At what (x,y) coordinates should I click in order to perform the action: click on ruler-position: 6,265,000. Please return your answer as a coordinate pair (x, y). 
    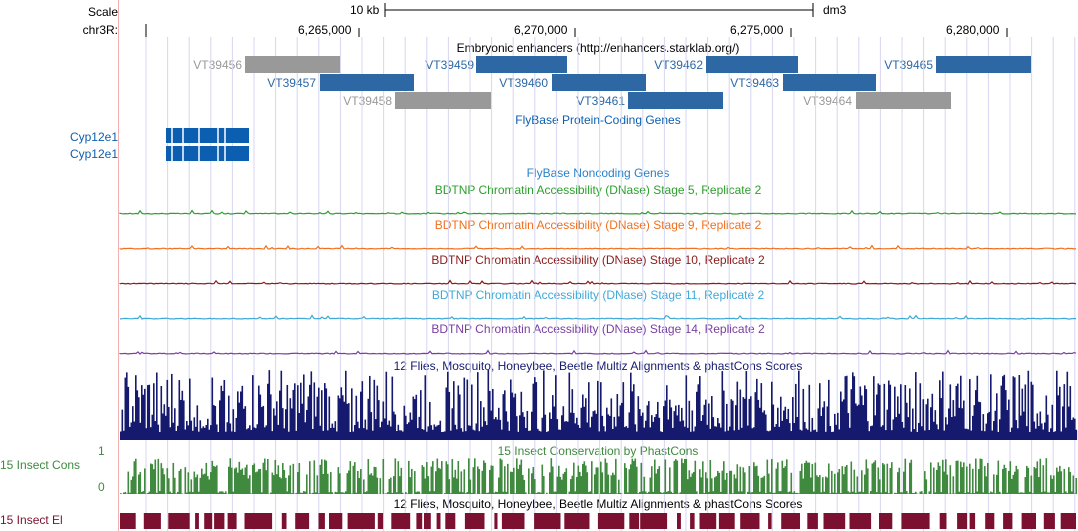
    Looking at the image, I should click on (325, 30).